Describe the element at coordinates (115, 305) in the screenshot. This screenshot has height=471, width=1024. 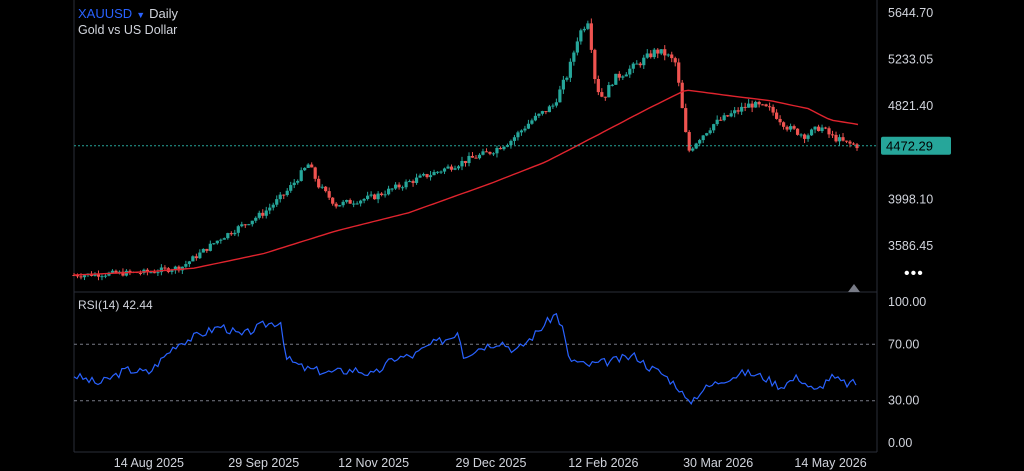
I see `rsi-indicator-label: RSI(14) 42.44` at that location.